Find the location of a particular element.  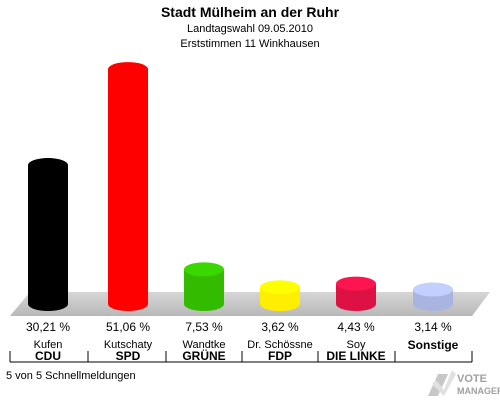

logo-text-manager: MANAGER is located at coordinates (478, 391).